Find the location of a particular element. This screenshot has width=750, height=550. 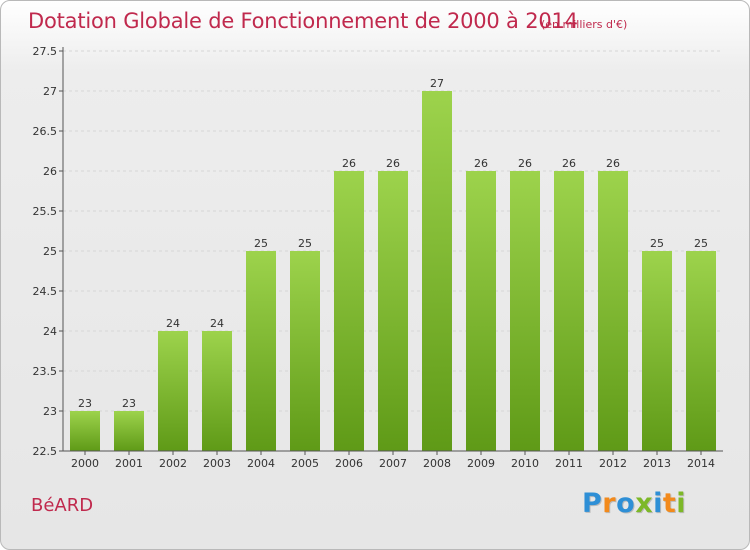

x-tick-label: 2008 is located at coordinates (437, 463).